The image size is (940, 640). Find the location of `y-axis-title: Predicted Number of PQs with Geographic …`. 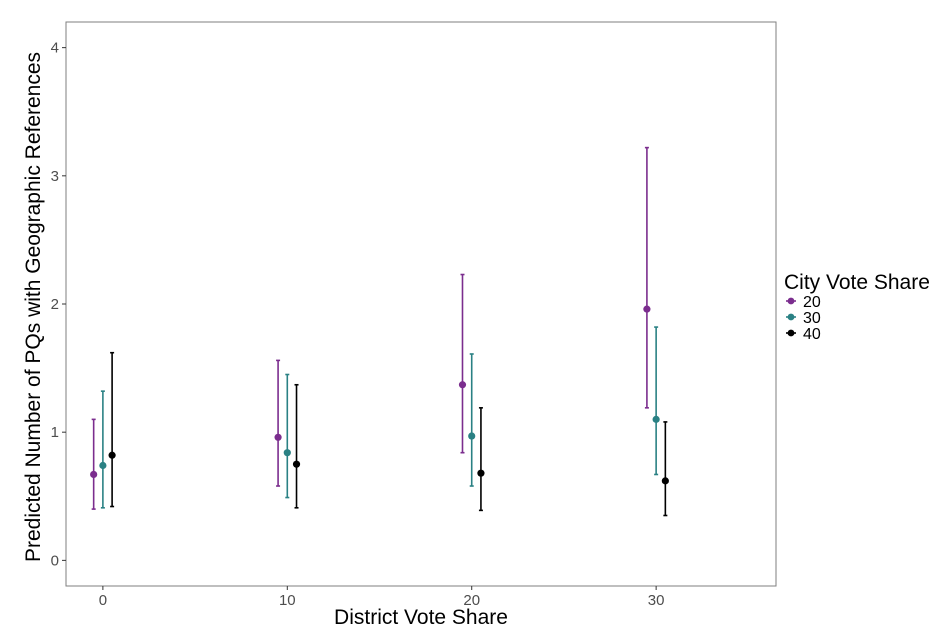

y-axis-title: Predicted Number of PQs with Geographic … is located at coordinates (33, 307).